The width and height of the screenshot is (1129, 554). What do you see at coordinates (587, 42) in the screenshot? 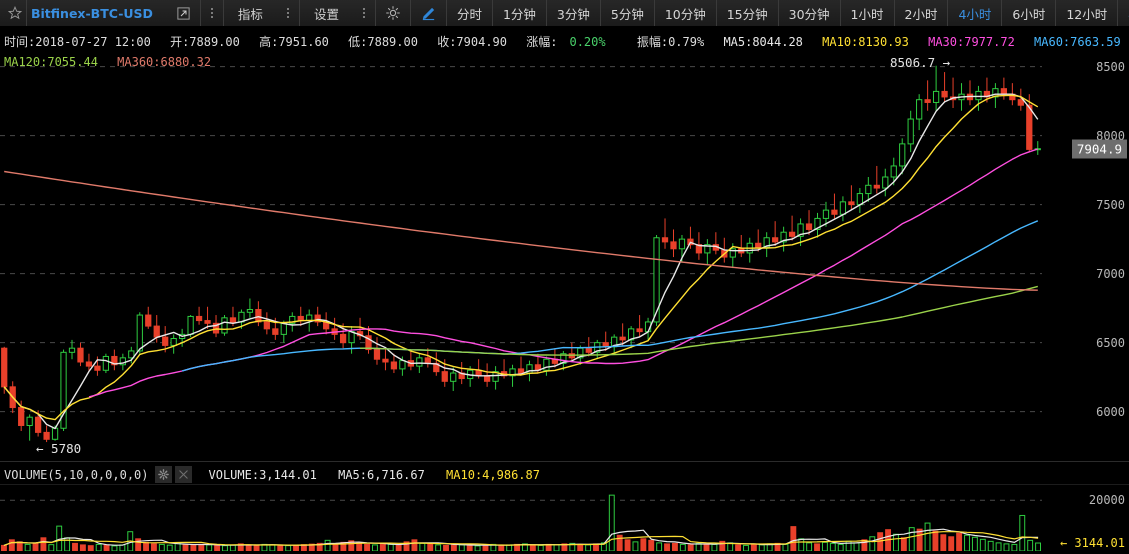
I see `info-change-value: 0.20%` at bounding box center [587, 42].